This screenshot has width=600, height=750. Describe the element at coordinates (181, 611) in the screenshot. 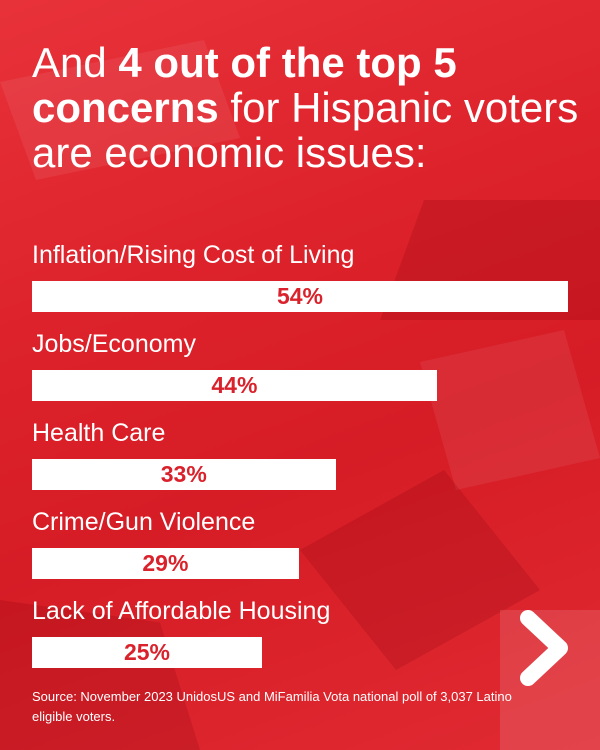

I see `category-label: Lack of Affordable Housing` at that location.